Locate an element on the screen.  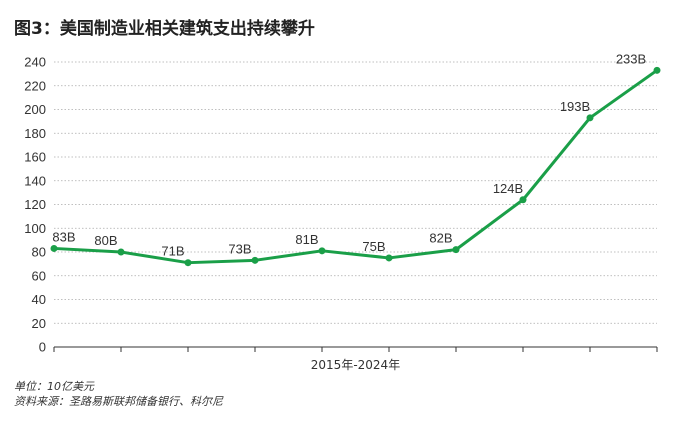
y-tick-label: 100 is located at coordinates (35, 228).